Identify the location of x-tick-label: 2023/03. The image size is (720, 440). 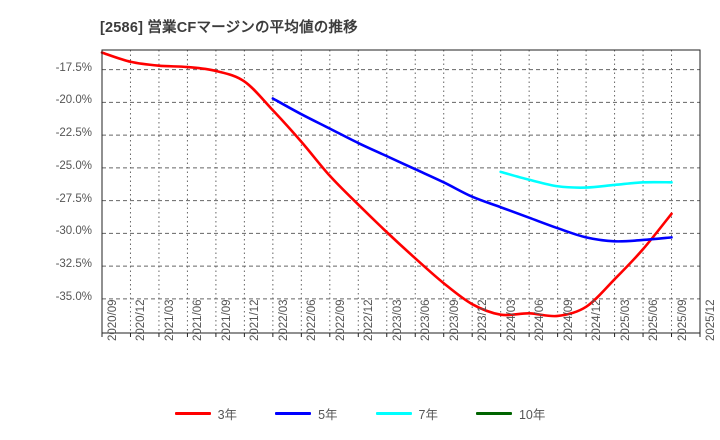
(397, 320).